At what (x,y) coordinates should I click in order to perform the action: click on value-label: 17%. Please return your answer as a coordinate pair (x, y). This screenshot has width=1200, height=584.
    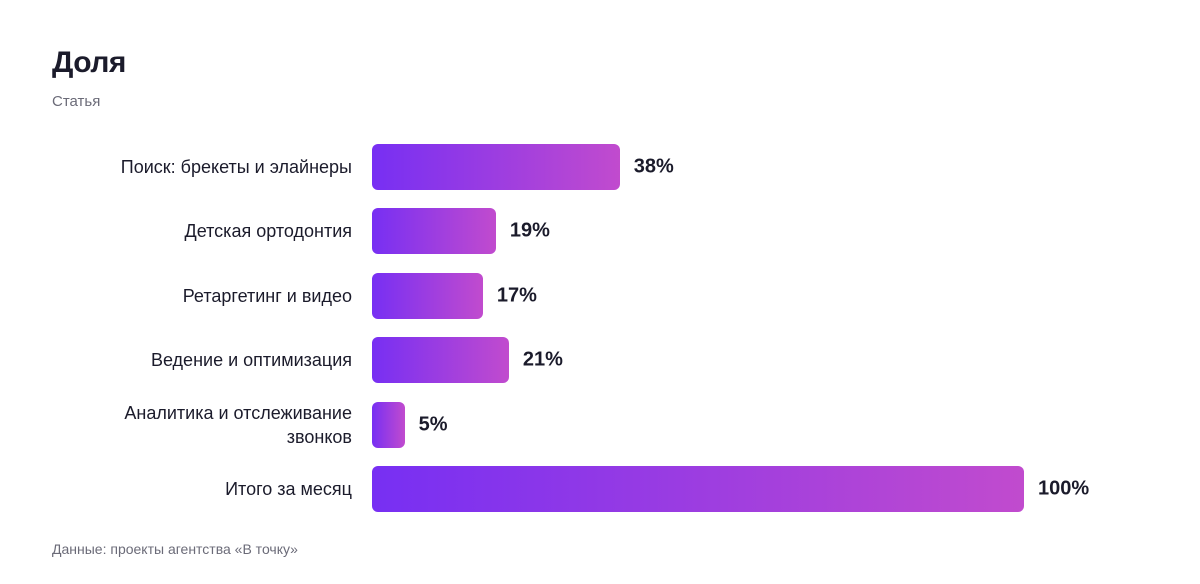
    Looking at the image, I should click on (516, 295).